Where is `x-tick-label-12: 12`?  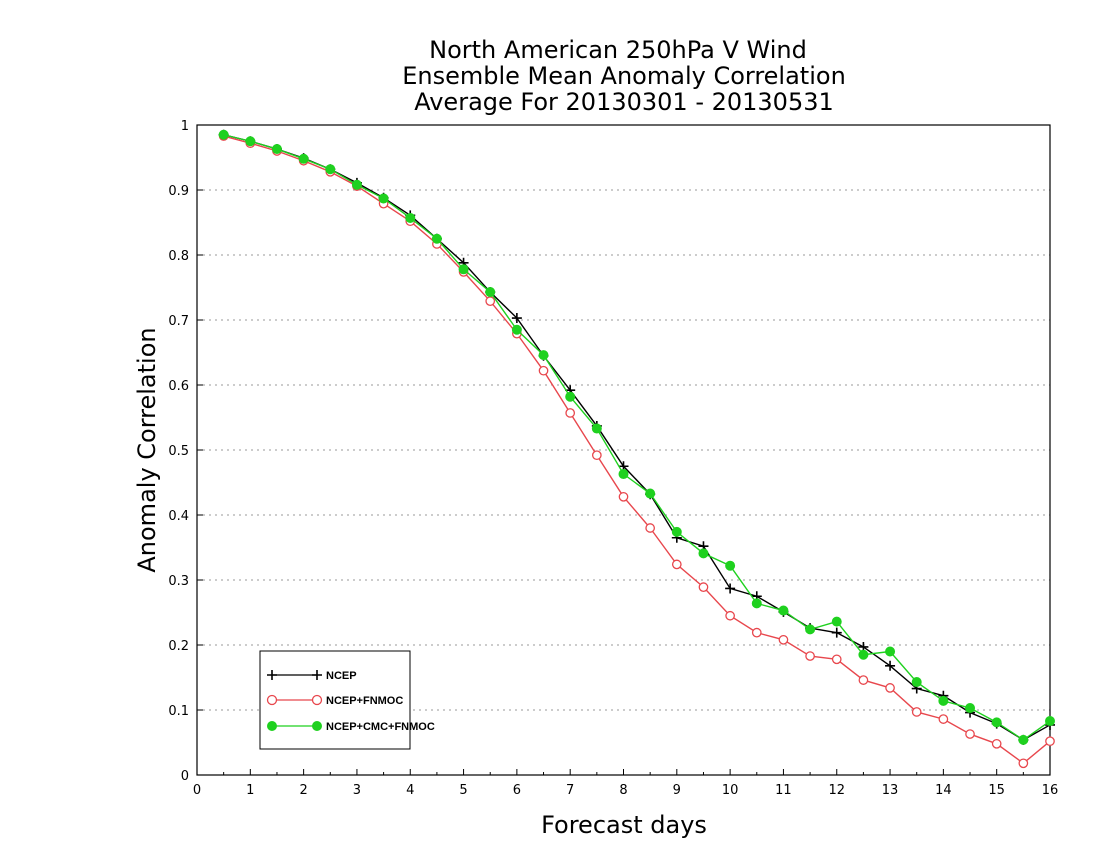
x-tick-label-12: 12 is located at coordinates (836, 790).